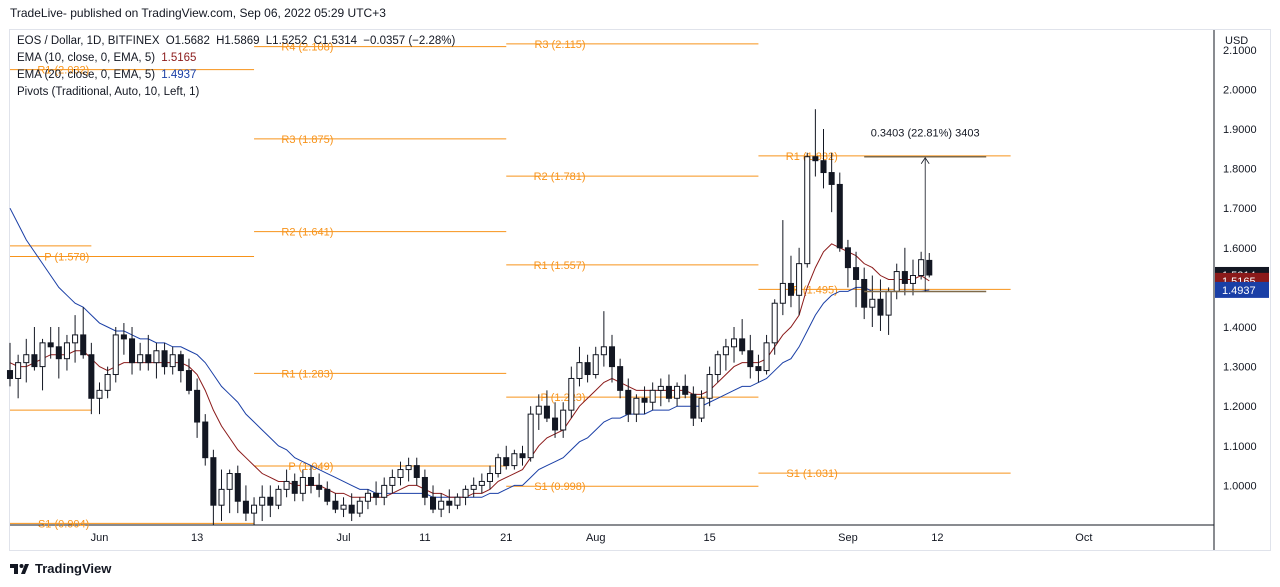 The image size is (1280, 587). What do you see at coordinates (424, 538) in the screenshot?
I see `time-tick-label: 11` at bounding box center [424, 538].